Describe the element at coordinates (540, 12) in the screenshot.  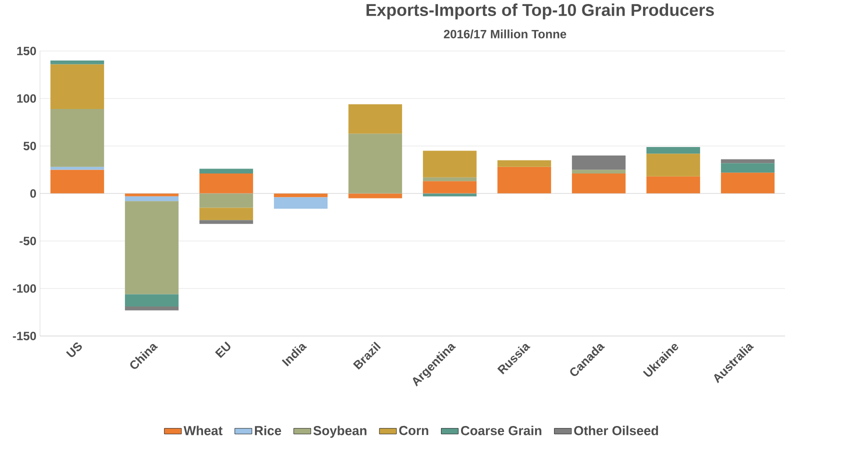
I see `chart-title: Exports-Imports of Top-10 Grain Producers` at that location.